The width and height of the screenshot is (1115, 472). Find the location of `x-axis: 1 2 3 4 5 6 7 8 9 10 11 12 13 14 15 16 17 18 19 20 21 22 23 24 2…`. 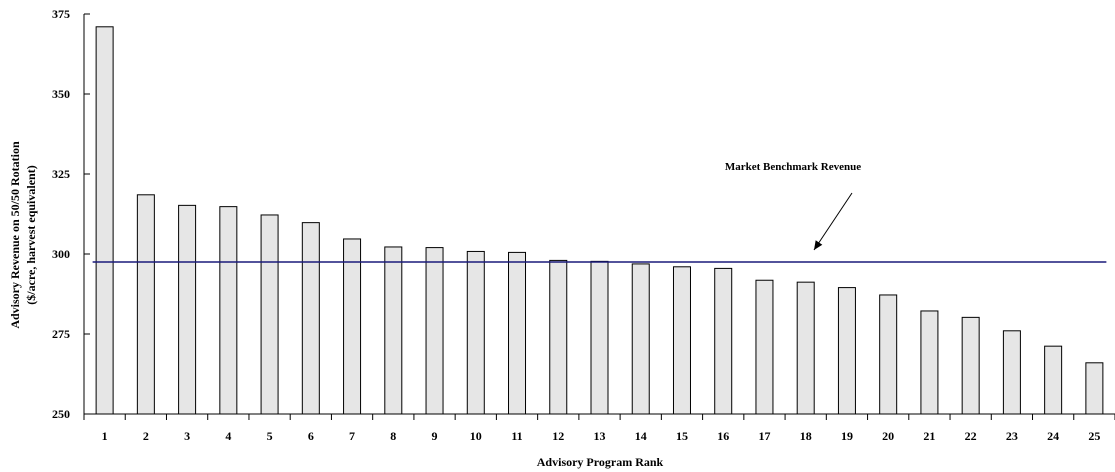

x-axis: 1 2 3 4 5 6 7 8 9 10 11 12 13 14 15 16 17 18 19 20 21 22 23 24 2… is located at coordinates (599, 428).